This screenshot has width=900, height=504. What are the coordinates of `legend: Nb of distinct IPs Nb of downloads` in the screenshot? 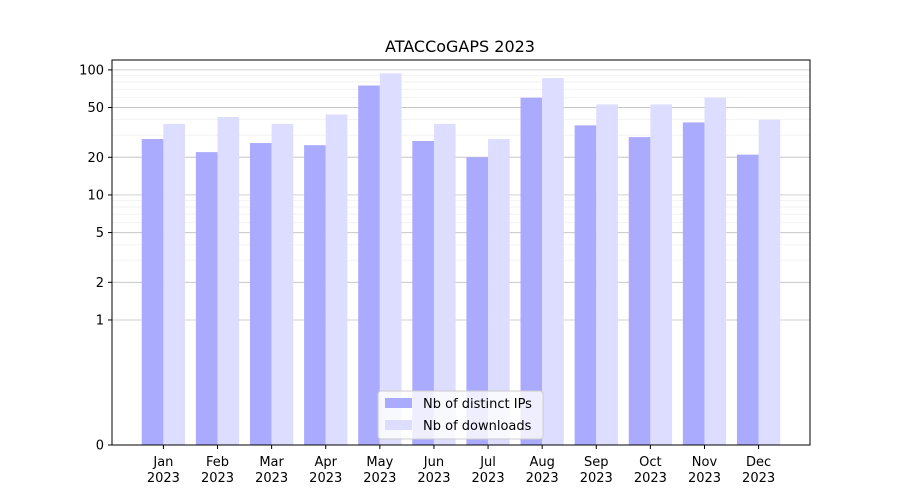 It's located at (460, 415).